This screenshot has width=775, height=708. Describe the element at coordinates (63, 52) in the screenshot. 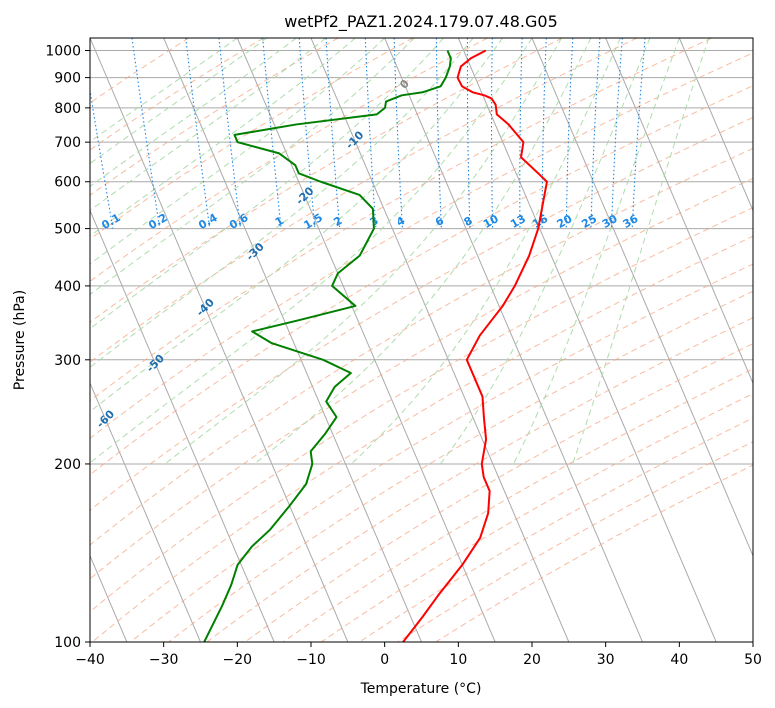

I see `y-tick-label: 1000` at that location.